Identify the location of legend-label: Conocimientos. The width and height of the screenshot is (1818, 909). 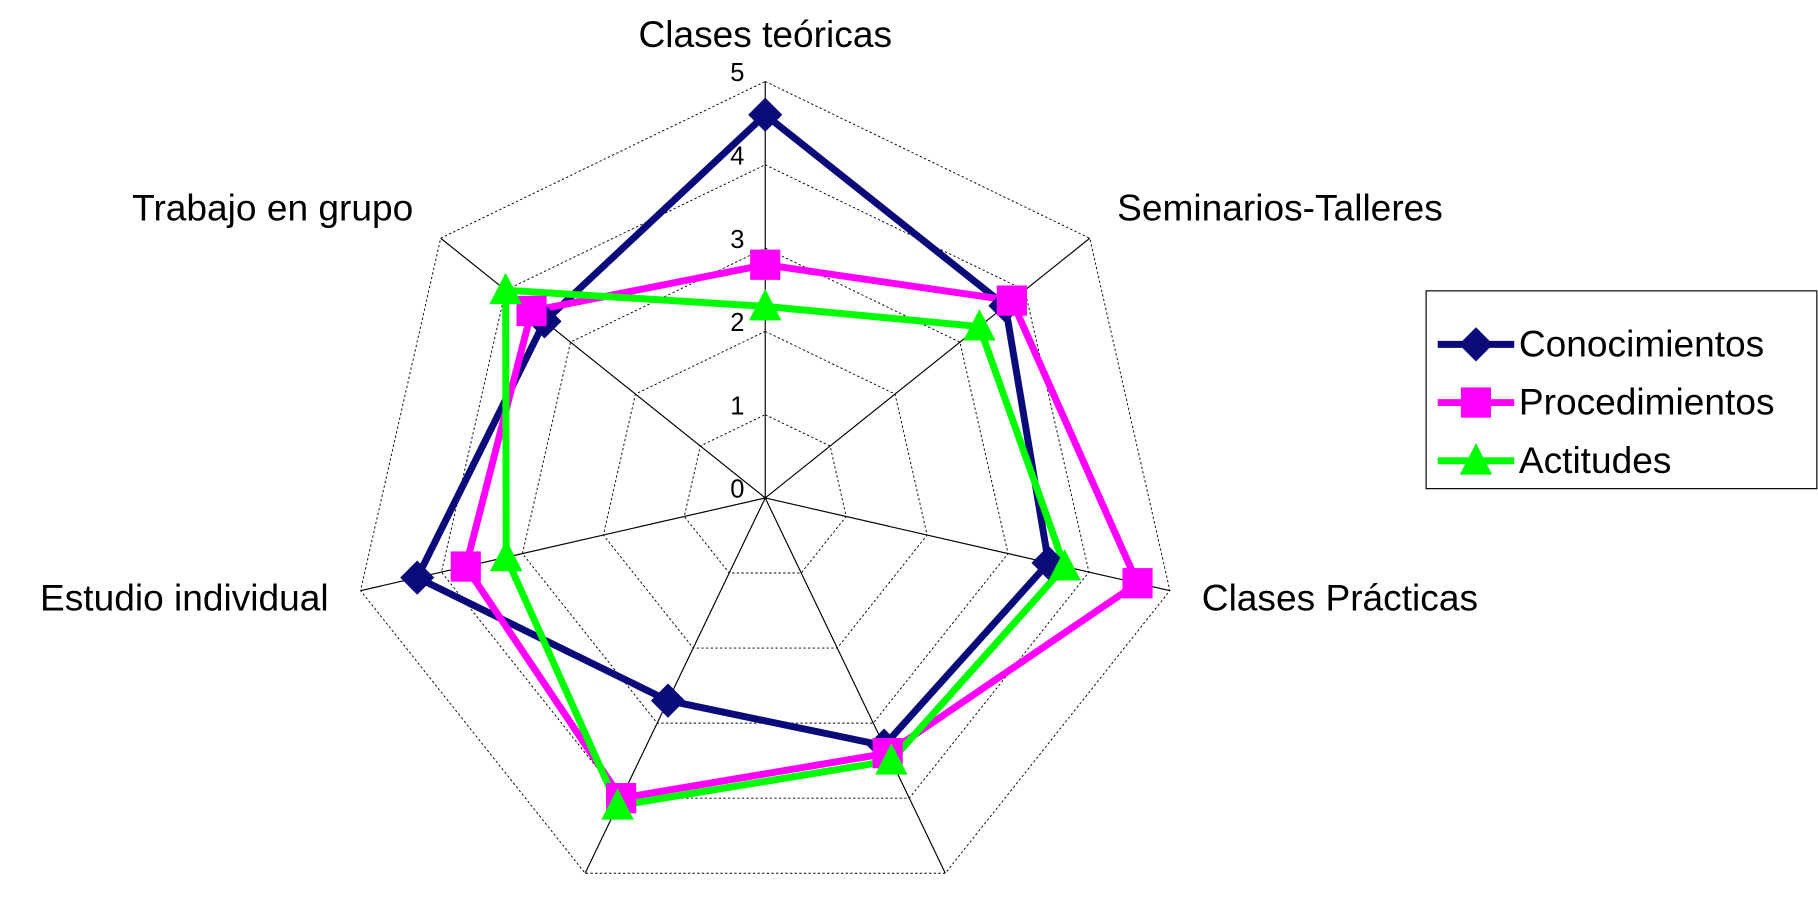
(1641, 343).